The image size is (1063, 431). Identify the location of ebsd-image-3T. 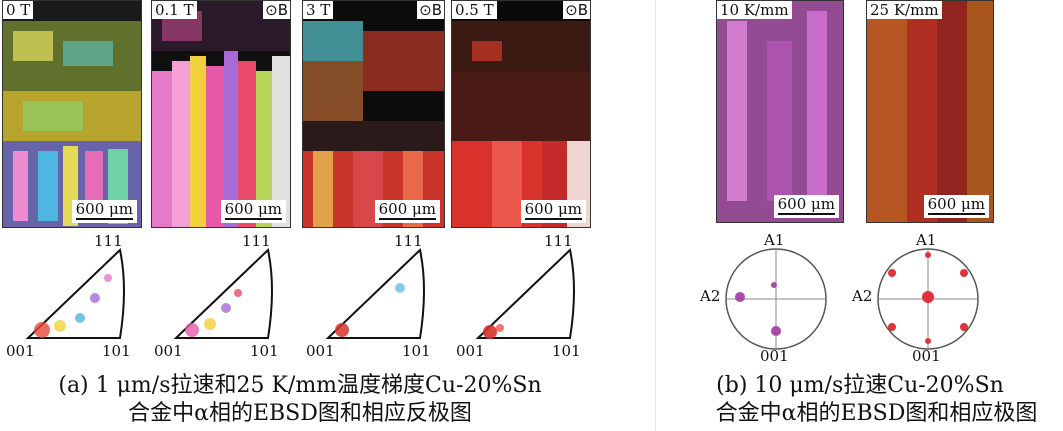
(373, 114).